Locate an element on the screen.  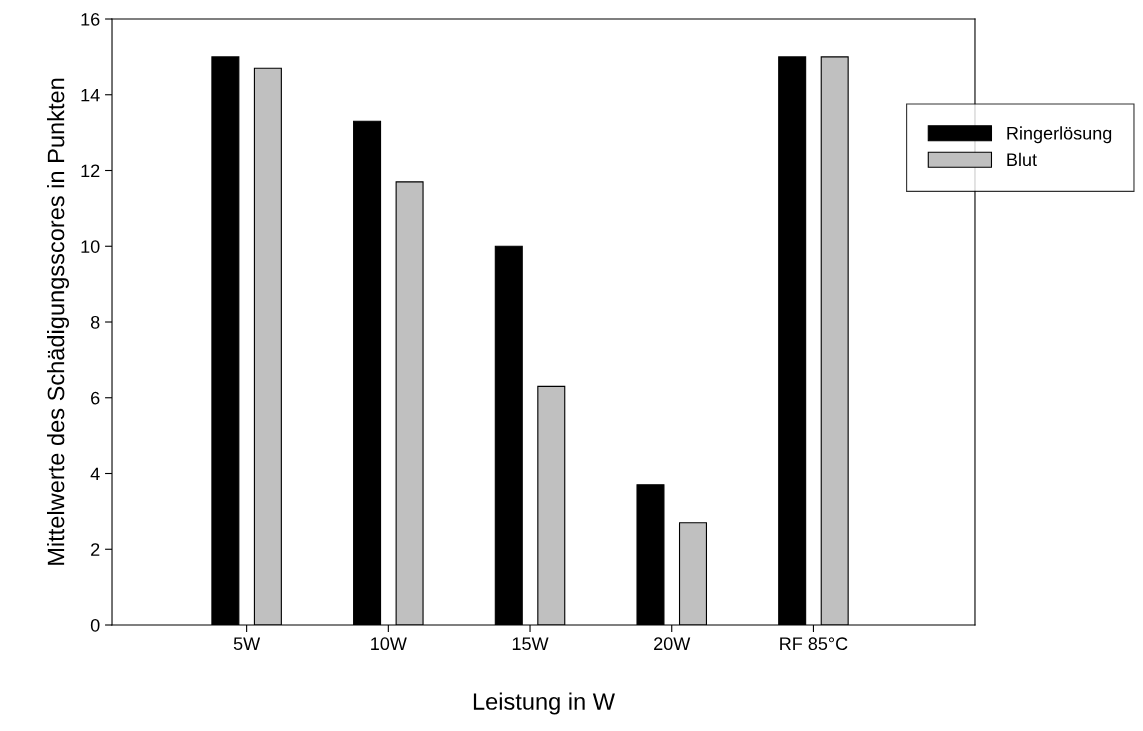
legend-label: Ringerlösung is located at coordinates (1059, 135).